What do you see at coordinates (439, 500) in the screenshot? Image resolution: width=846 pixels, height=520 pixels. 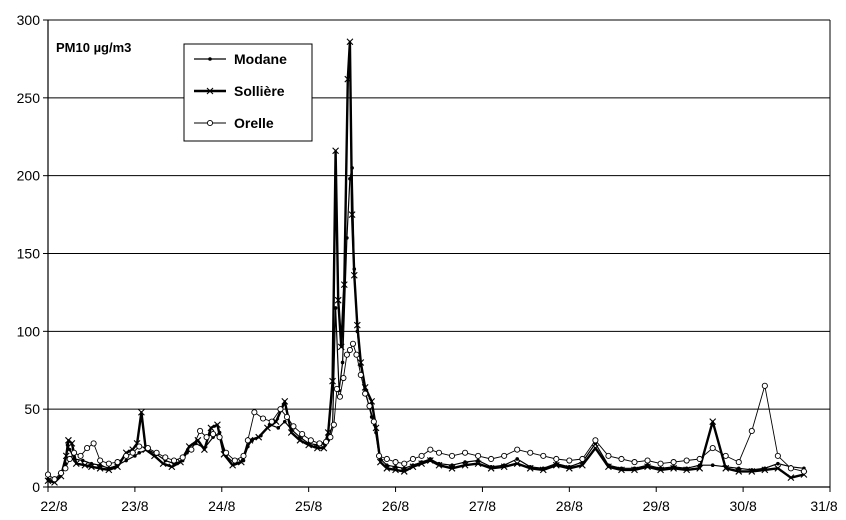 I see `x-axis-ticks: 22/8 23/8 24/8 25/8 26/8 27/8 28/8 29/8 30/8 31/8` at bounding box center [439, 500].